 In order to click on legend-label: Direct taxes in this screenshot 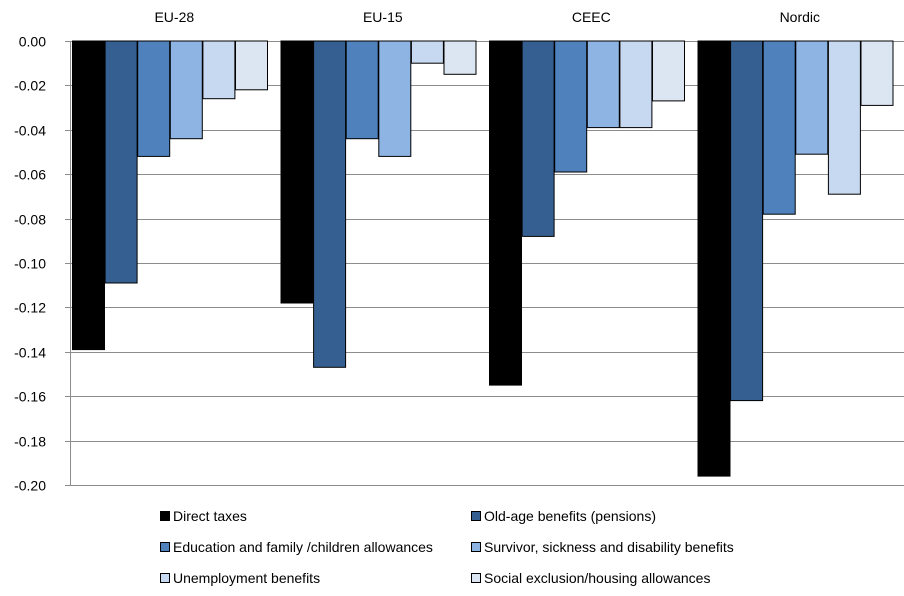, I will do `click(210, 516)`.